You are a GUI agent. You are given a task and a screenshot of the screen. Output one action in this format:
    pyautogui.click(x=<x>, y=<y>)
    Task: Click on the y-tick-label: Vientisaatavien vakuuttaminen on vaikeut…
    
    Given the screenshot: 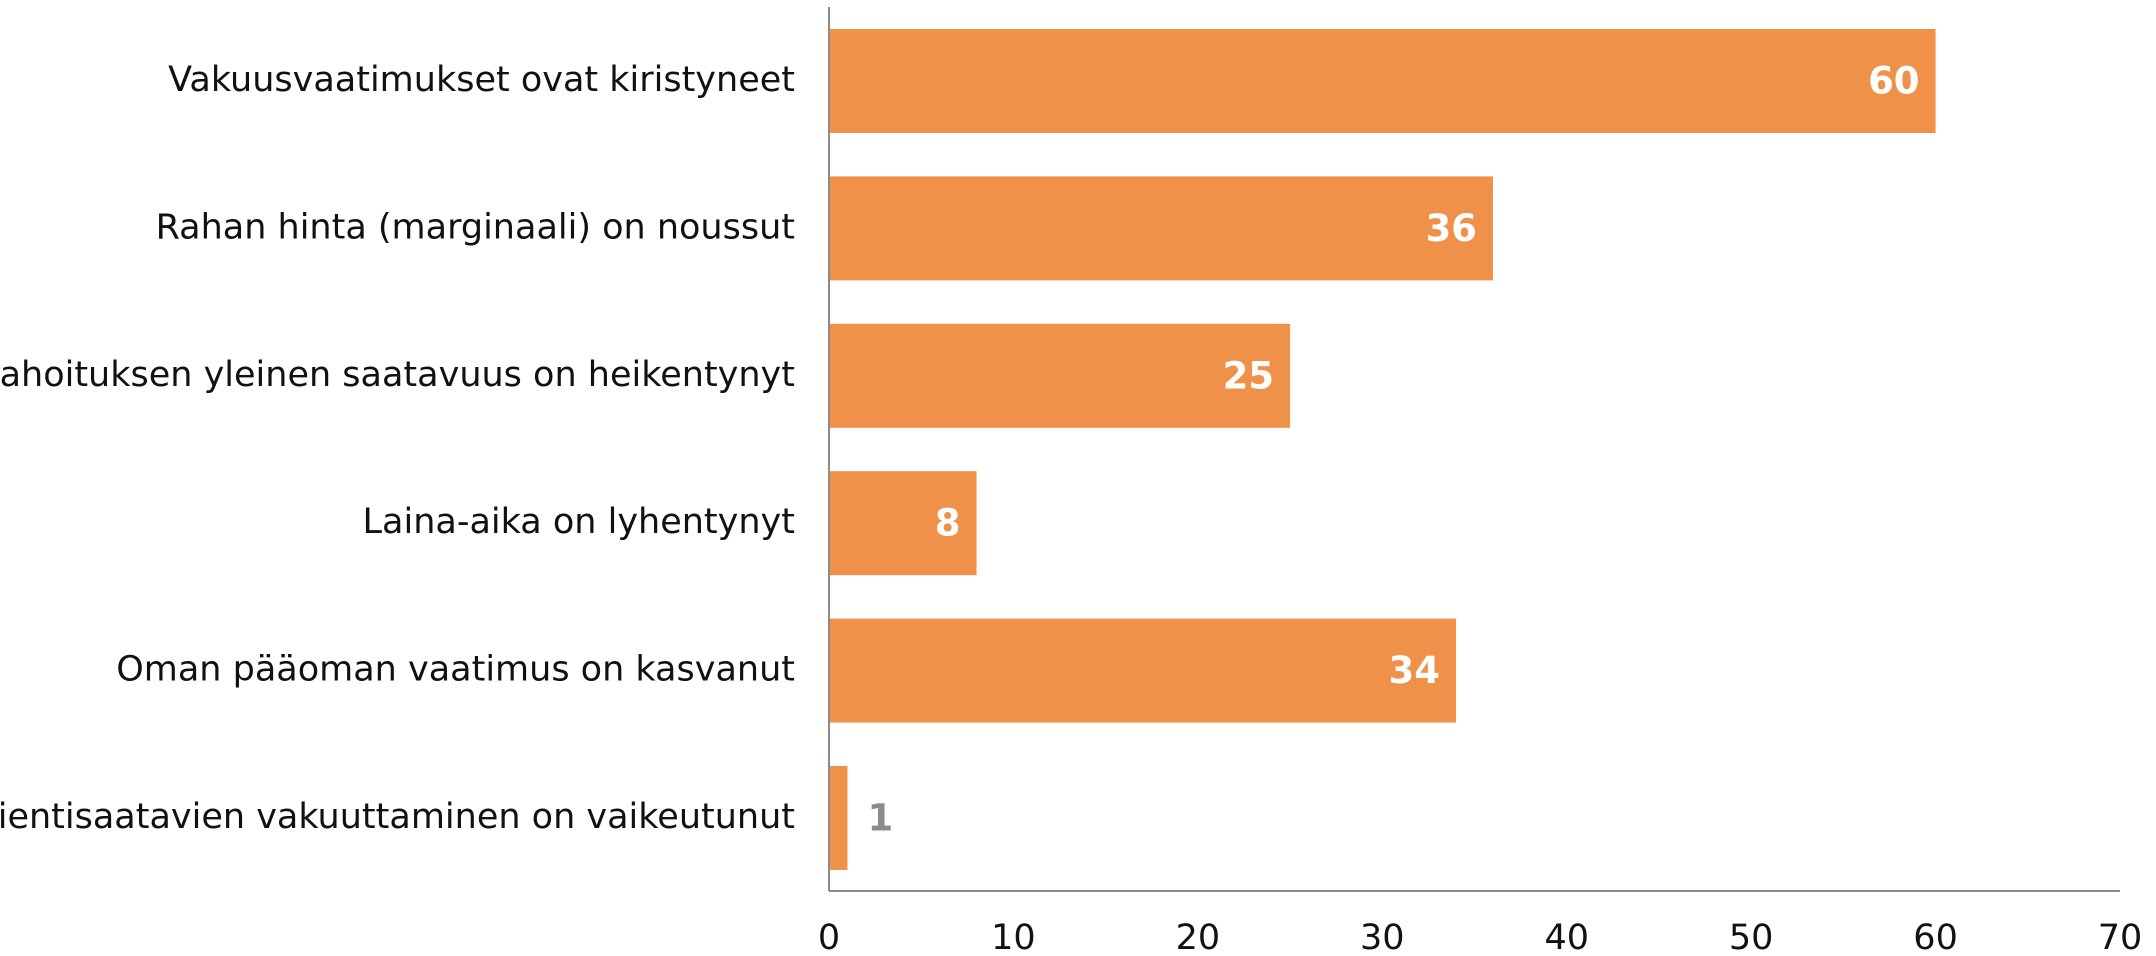 What is the action you would take?
    pyautogui.click(x=397, y=817)
    